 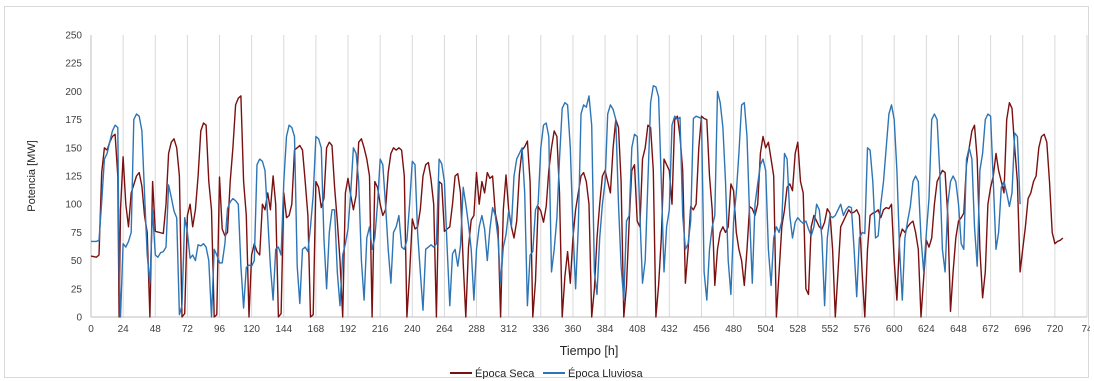 What do you see at coordinates (637, 329) in the screenshot?
I see `x-tick-label: 408` at bounding box center [637, 329].